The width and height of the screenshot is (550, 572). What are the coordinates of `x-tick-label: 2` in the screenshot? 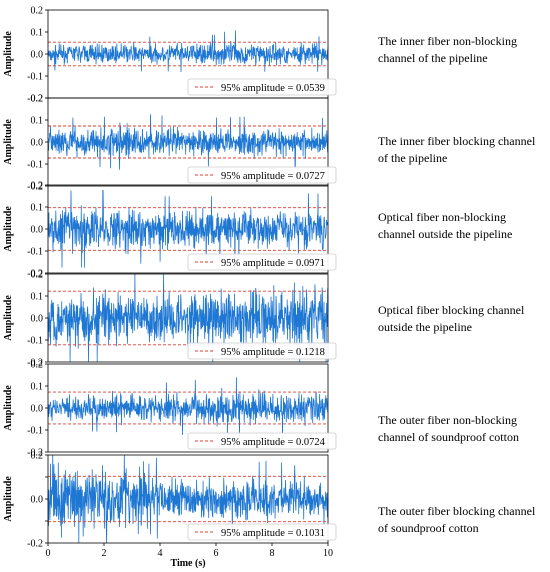 It's located at (104, 553).